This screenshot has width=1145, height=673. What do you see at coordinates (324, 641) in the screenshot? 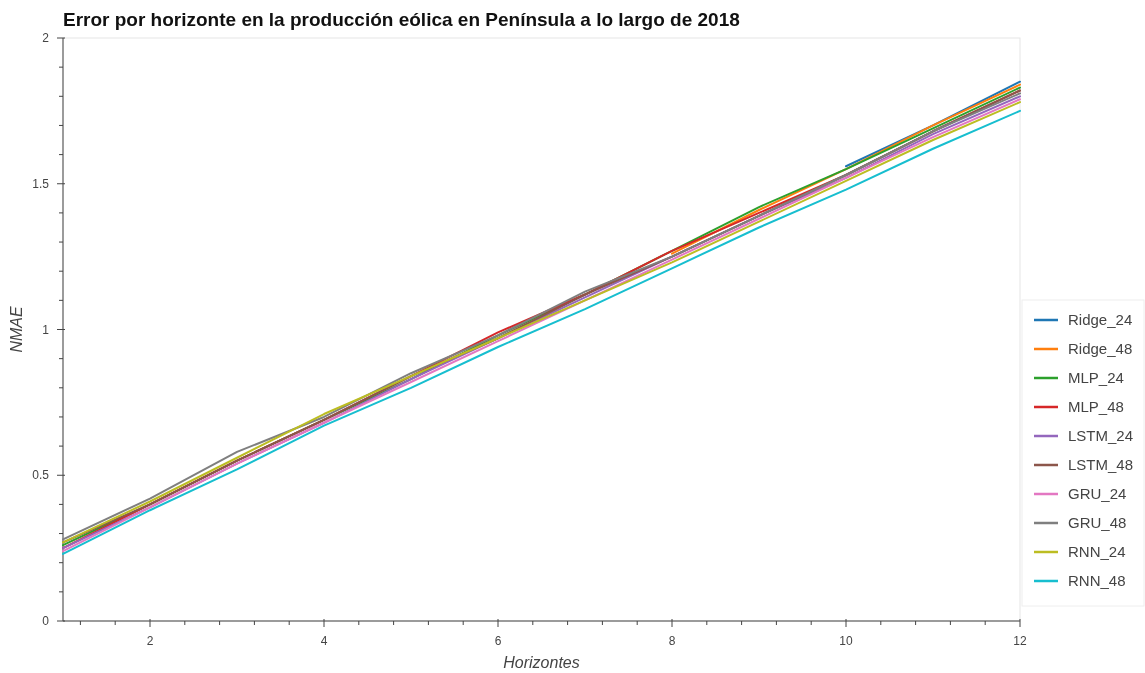
I see `x-tick-label: 4` at bounding box center [324, 641].